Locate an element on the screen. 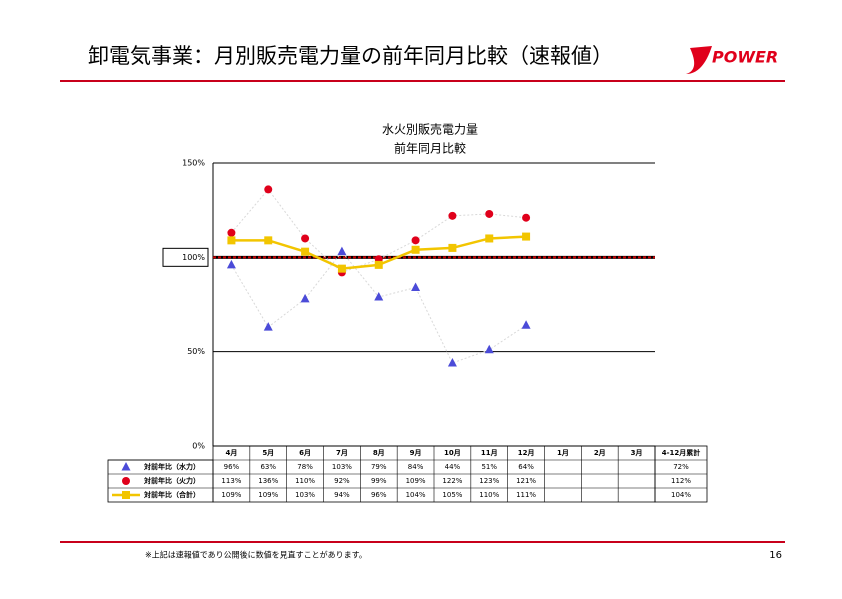  x-tick-label: 8月 is located at coordinates (379, 453).